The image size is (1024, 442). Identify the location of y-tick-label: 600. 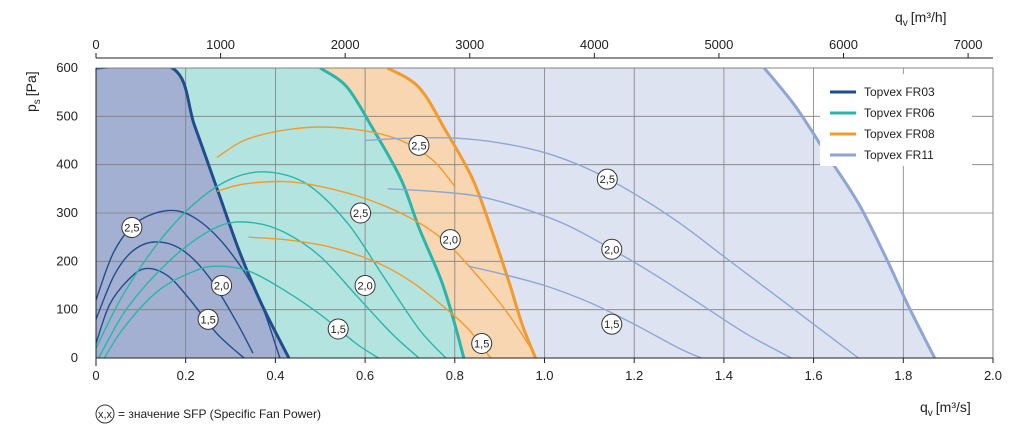
(67, 67).